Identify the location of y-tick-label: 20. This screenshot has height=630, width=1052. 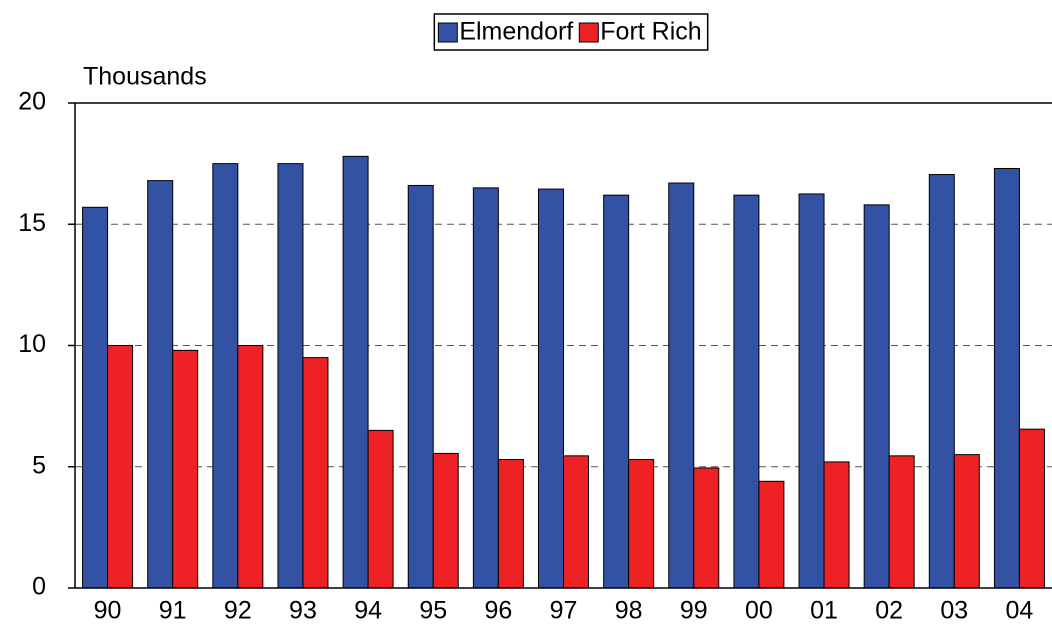
(32, 102).